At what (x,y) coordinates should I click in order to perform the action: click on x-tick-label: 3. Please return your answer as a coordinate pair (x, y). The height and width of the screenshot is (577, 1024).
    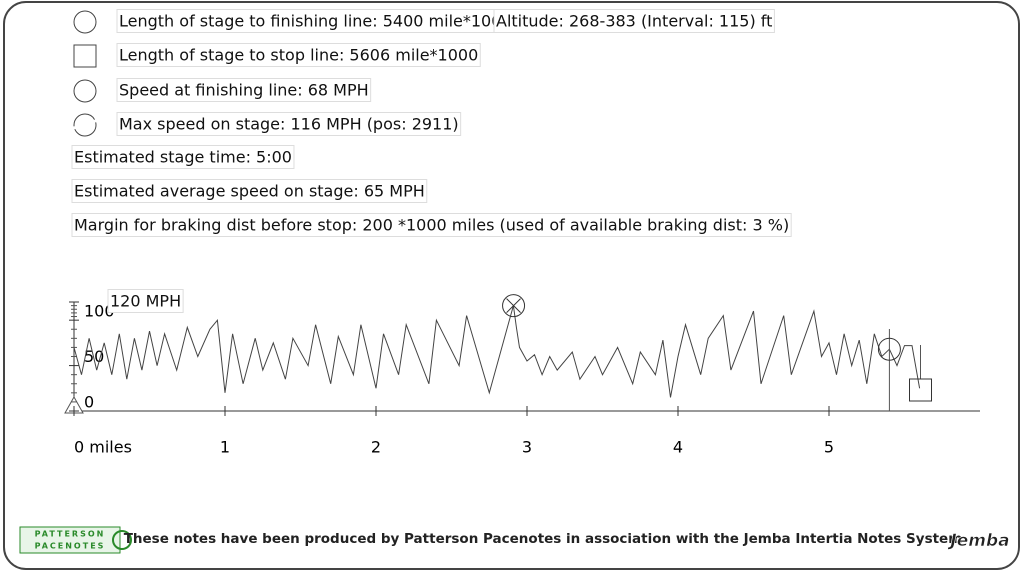
    Looking at the image, I should click on (527, 447).